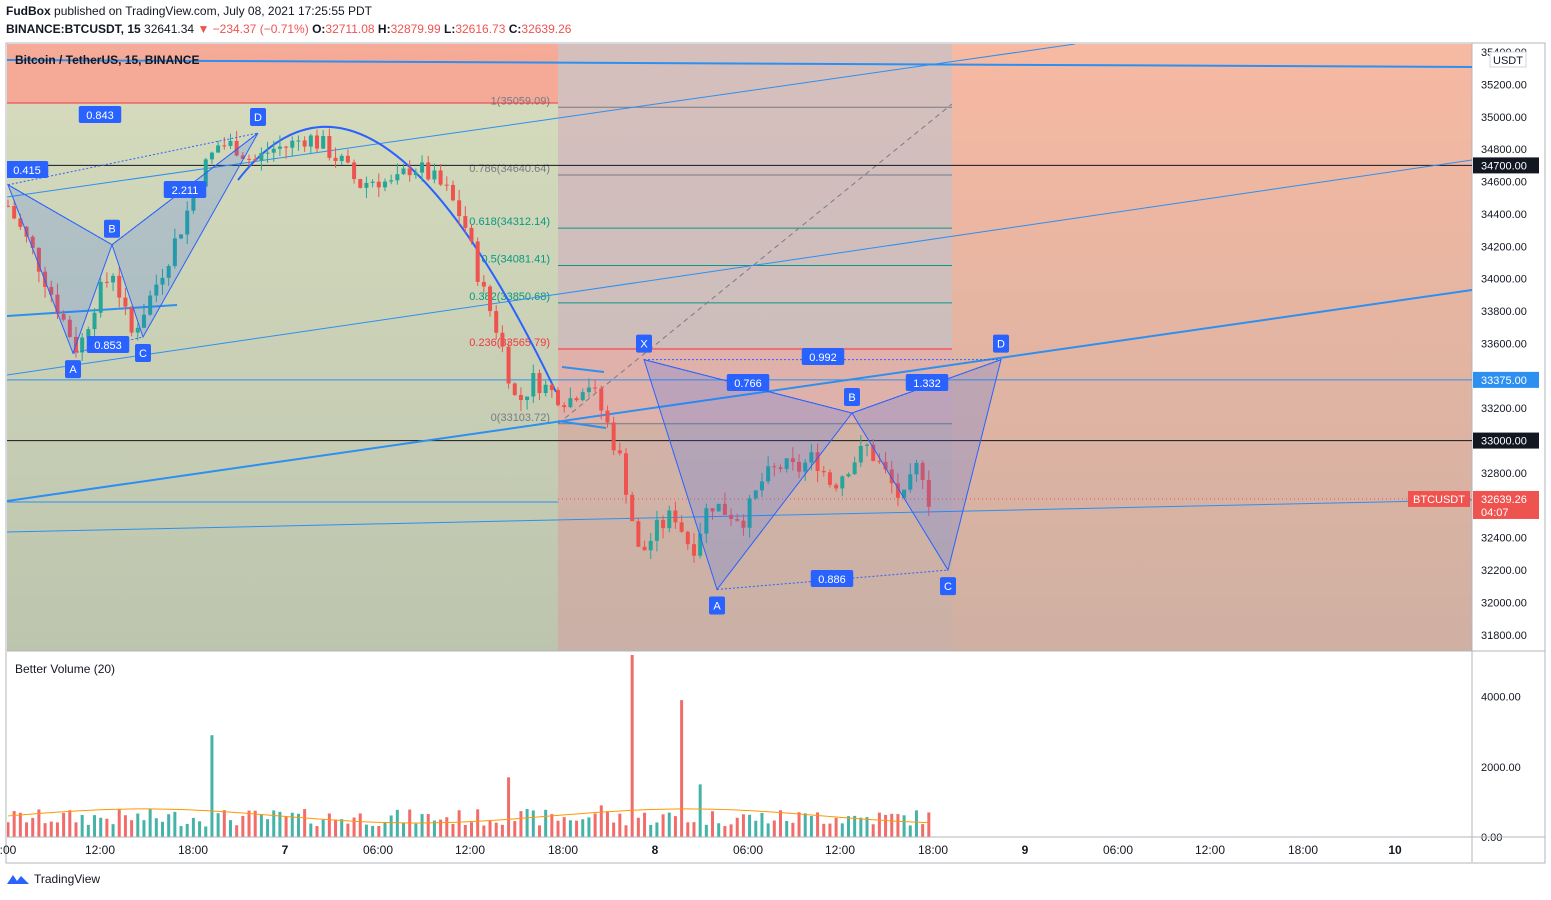 This screenshot has height=900, width=1551. I want to click on footer-brand: TradingView, so click(53, 879).